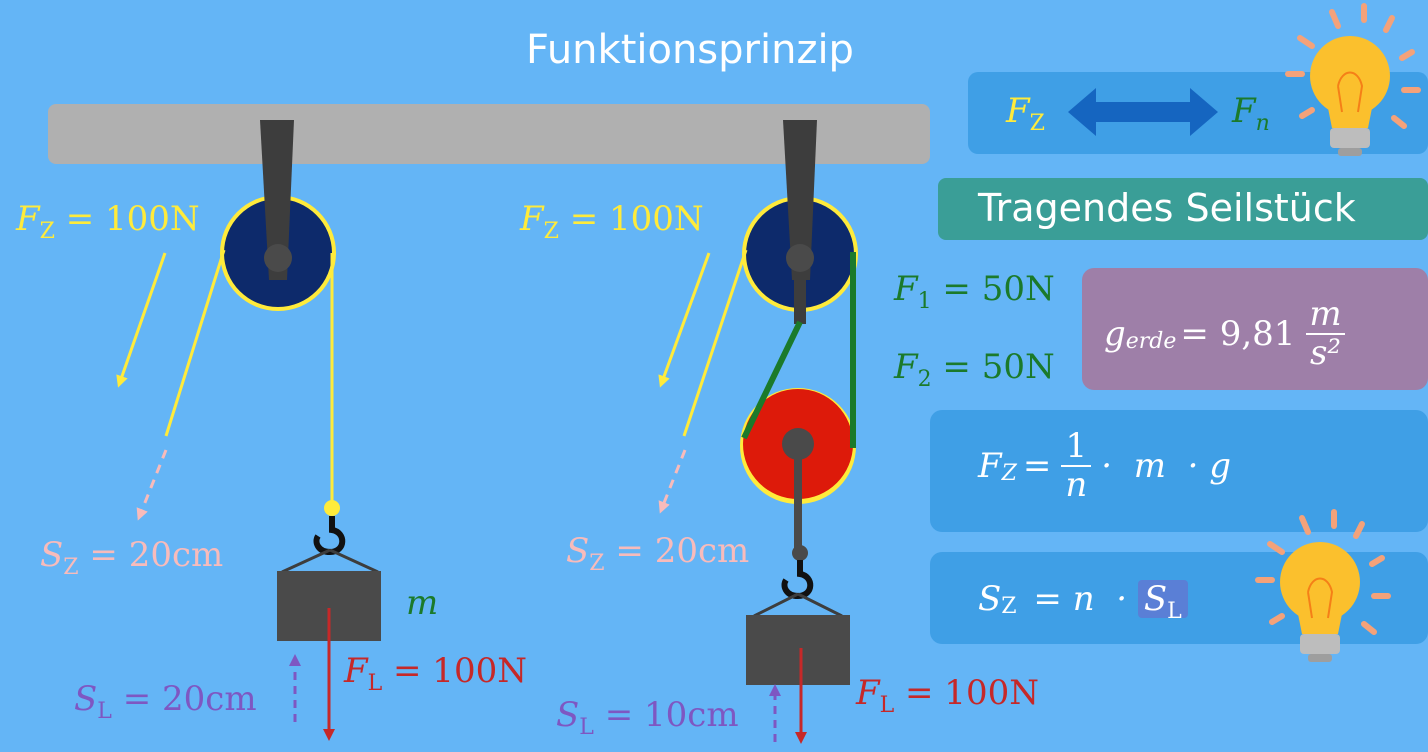 Image resolution: width=1428 pixels, height=752 pixels. Describe the element at coordinates (612, 221) in the screenshot. I see `right-fz-label: FZ = 100N` at that location.